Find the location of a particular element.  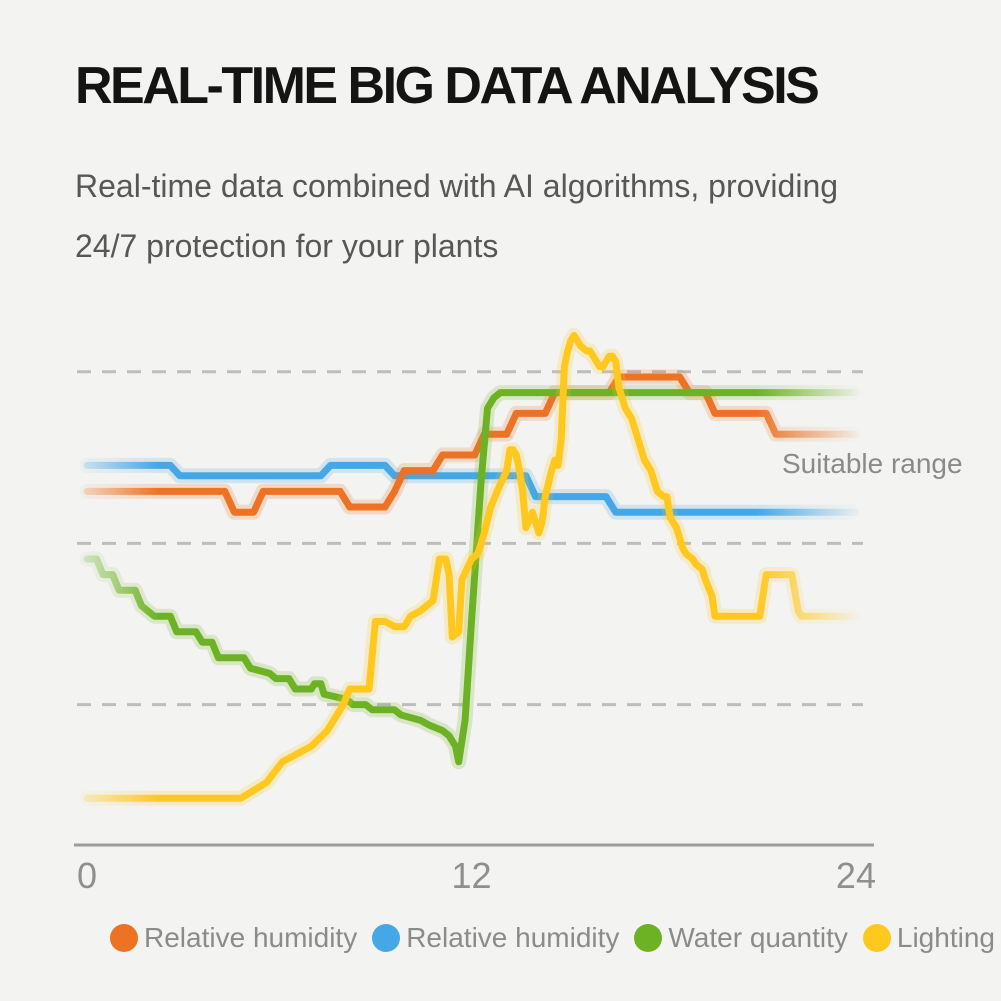

suitable-range-label: Suitable range is located at coordinates (872, 463).